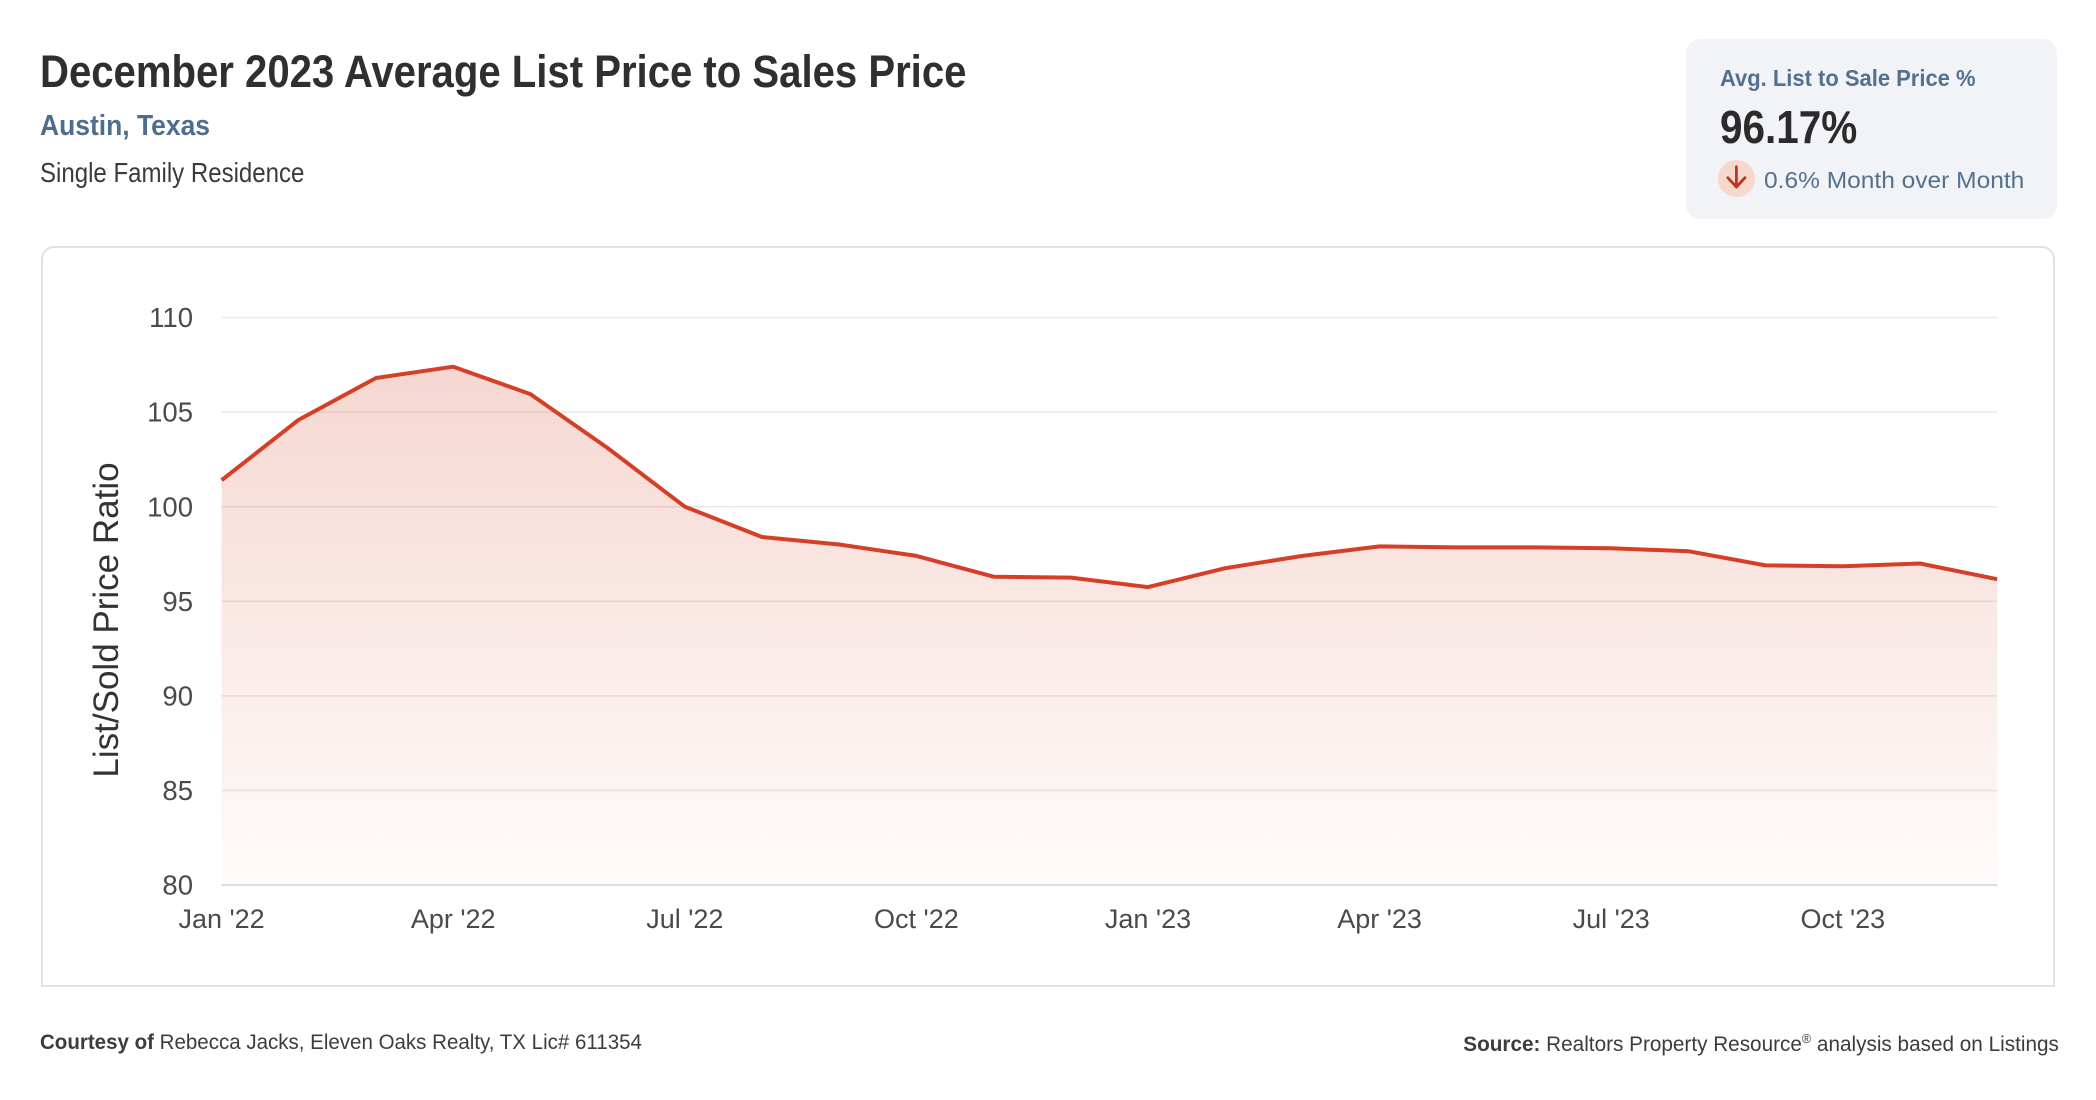 This screenshot has width=2096, height=1100. What do you see at coordinates (916, 919) in the screenshot?
I see `svg-text: Oct '22` at bounding box center [916, 919].